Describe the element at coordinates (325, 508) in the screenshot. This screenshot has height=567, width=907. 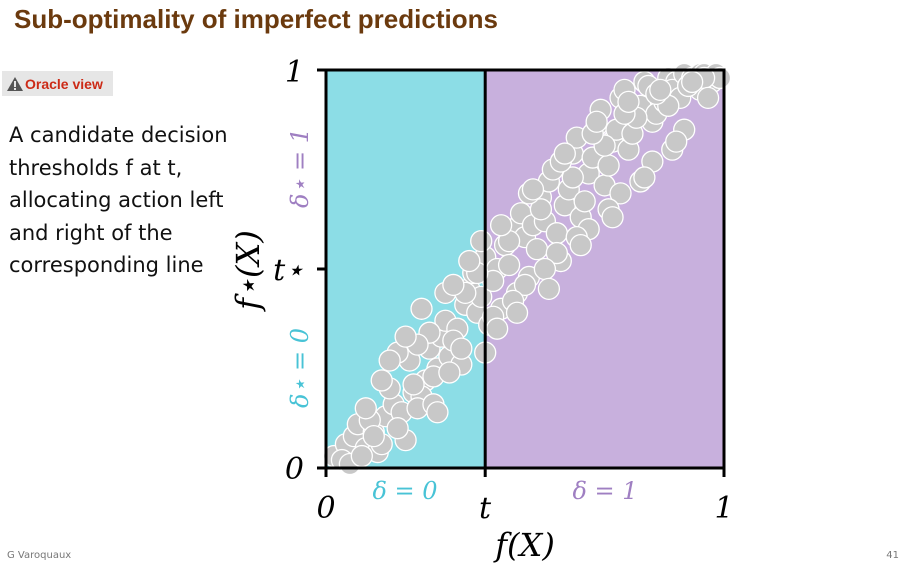
I see `x-tick-0: 0` at that location.